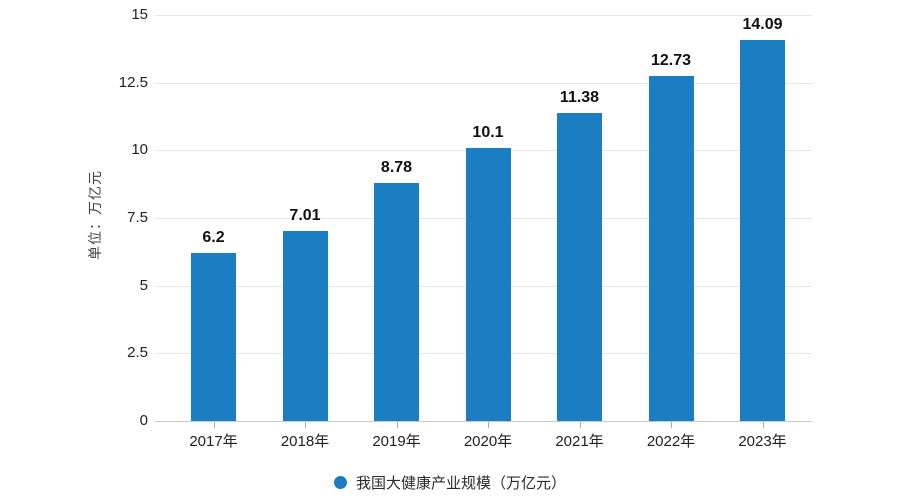 This screenshot has height=500, width=900. Describe the element at coordinates (460, 483) in the screenshot. I see `legend-label: 我国大健康产业规模（万亿元）` at that location.